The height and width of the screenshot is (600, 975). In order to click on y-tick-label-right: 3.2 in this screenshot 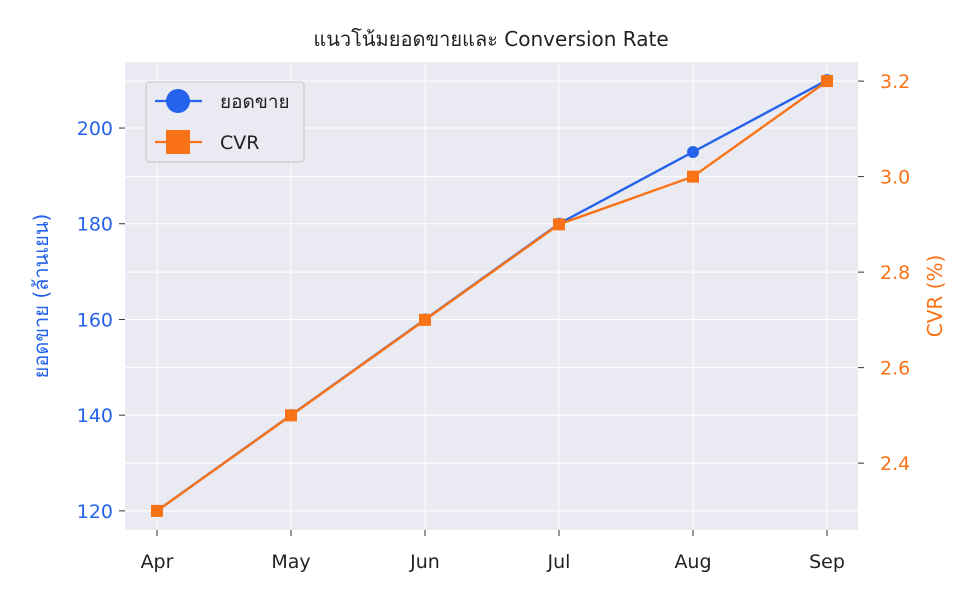, I will do `click(895, 82)`.